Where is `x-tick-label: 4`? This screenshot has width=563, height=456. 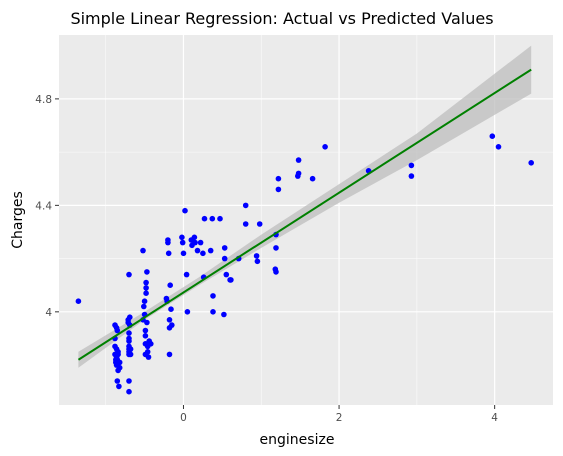
x-tick-label: 4 is located at coordinates (494, 418).